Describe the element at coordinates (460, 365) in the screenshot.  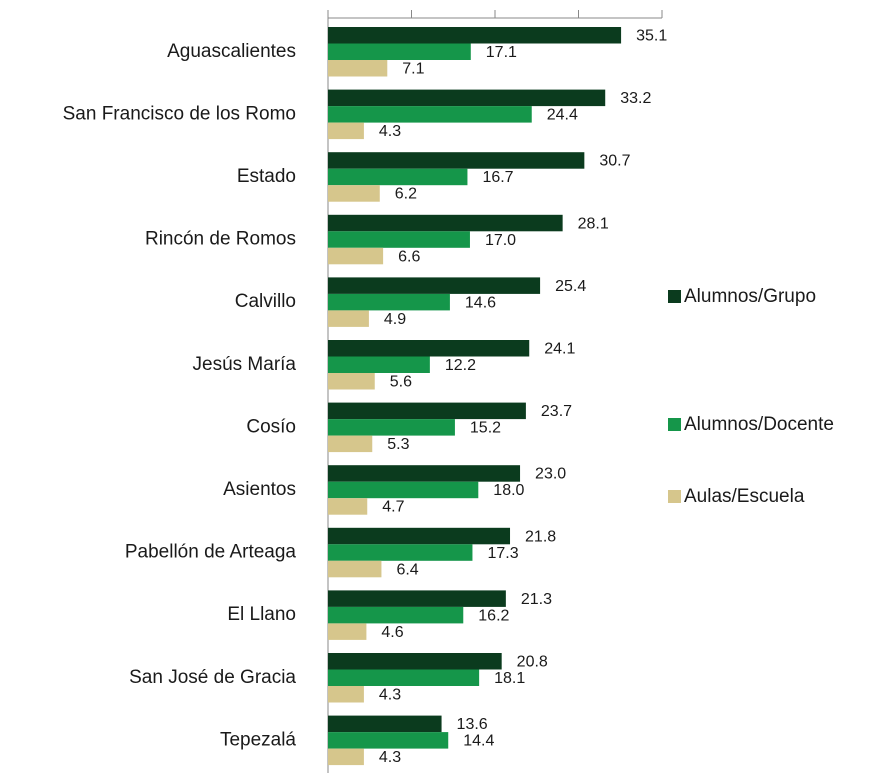
I see `value-label: 12.2` at that location.